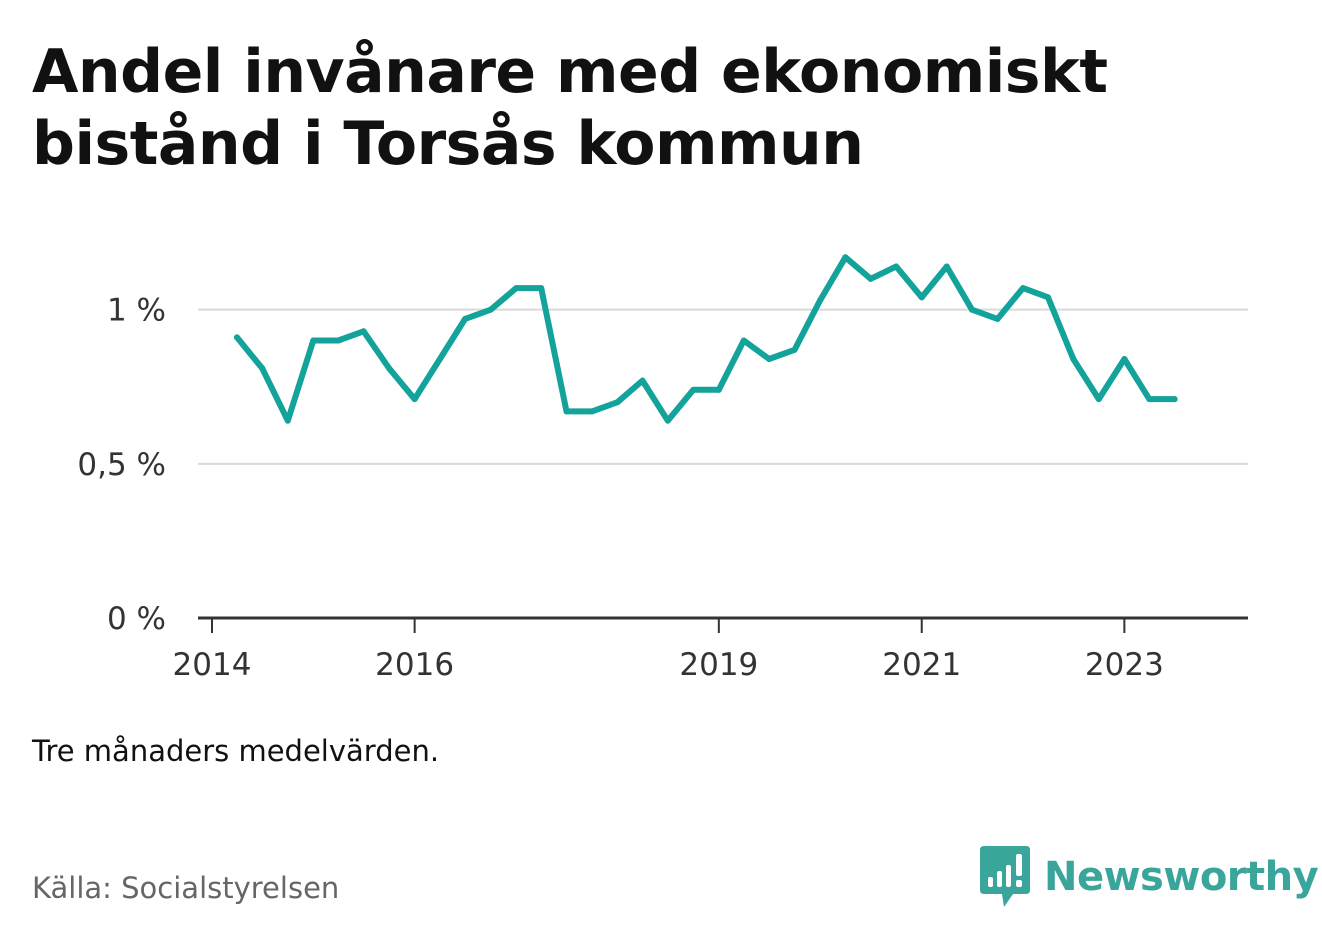  What do you see at coordinates (236, 751) in the screenshot?
I see `chart-subtitle: Tre månaders medelvärden.` at bounding box center [236, 751].